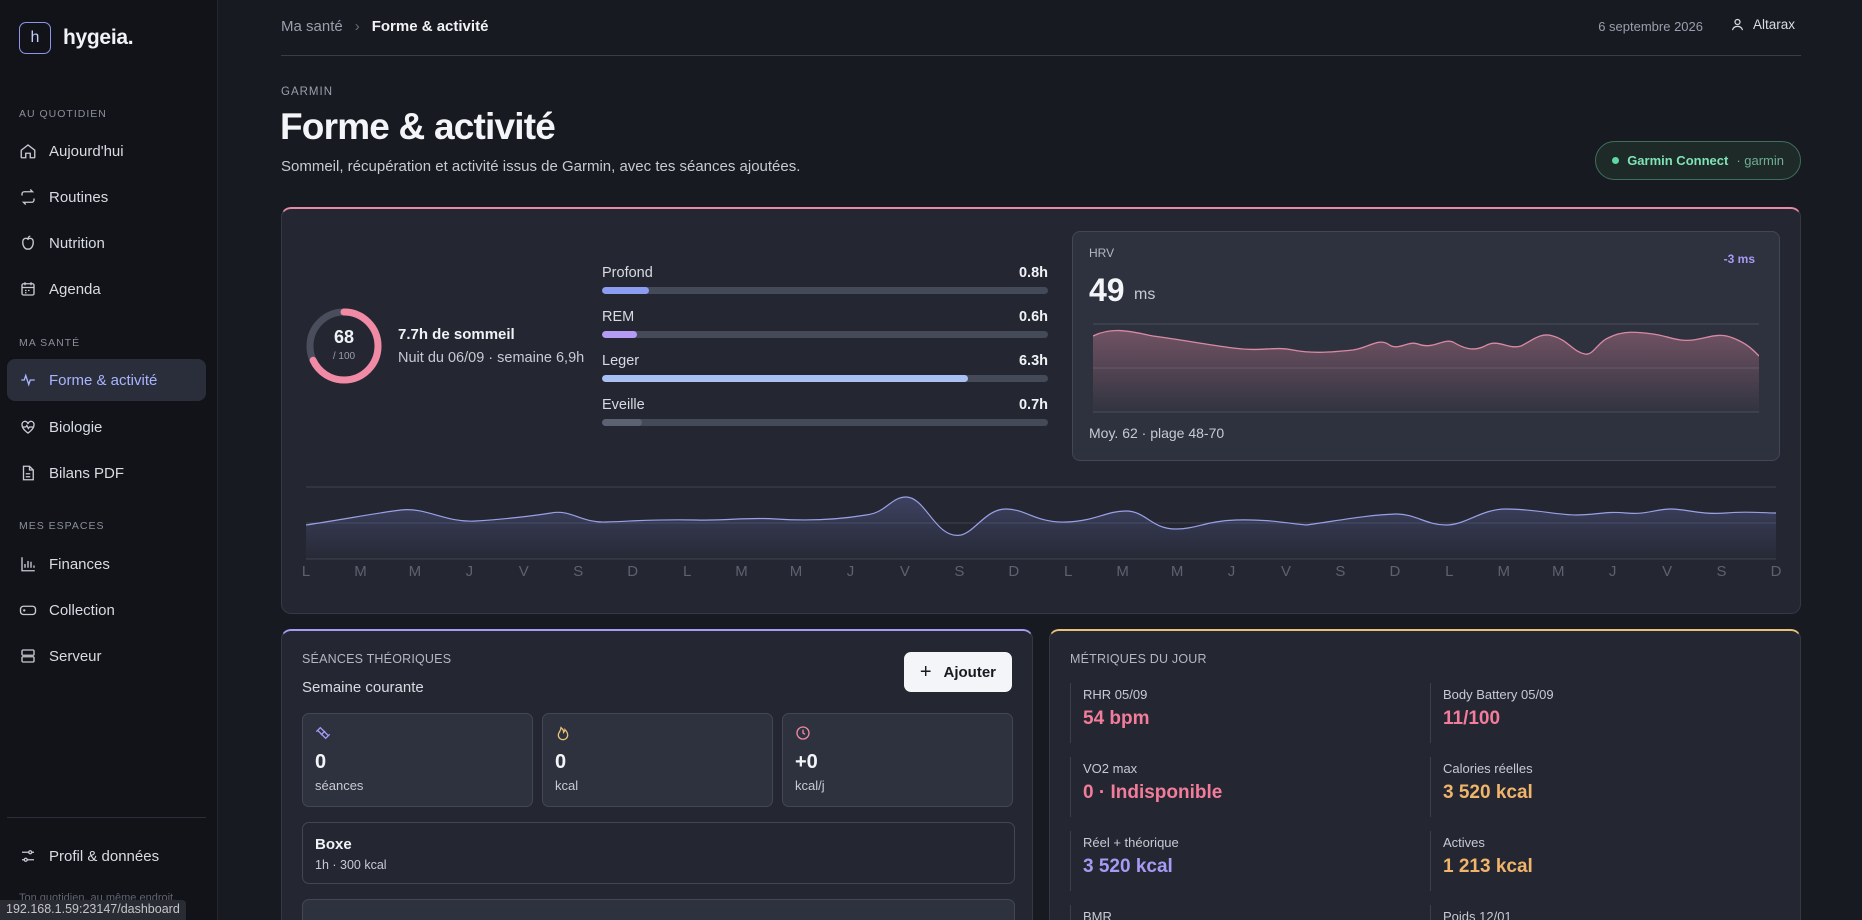  Describe the element at coordinates (106, 564) in the screenshot. I see `sidebar-item-finances: Finances` at that location.